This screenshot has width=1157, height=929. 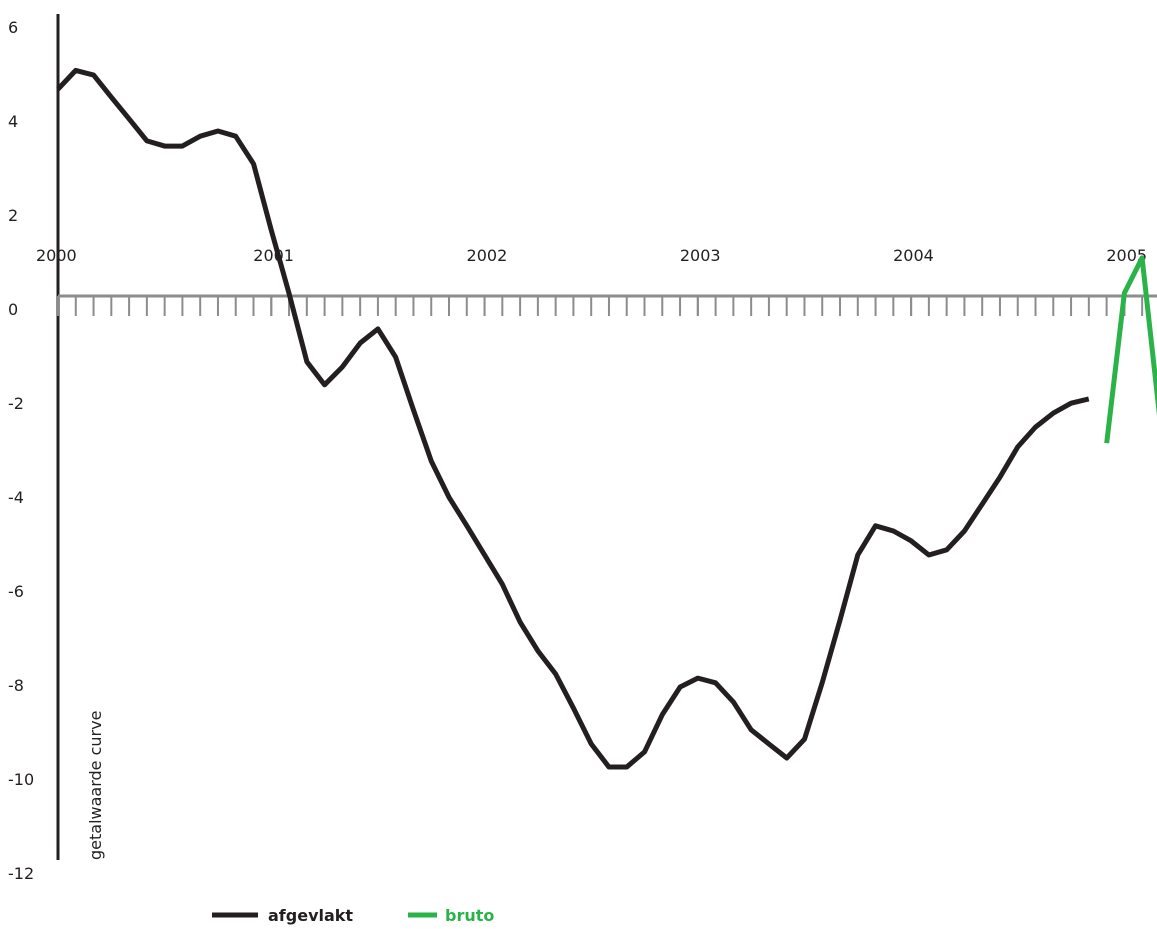 I want to click on x-tick-label: 2005, so click(x=1126, y=255).